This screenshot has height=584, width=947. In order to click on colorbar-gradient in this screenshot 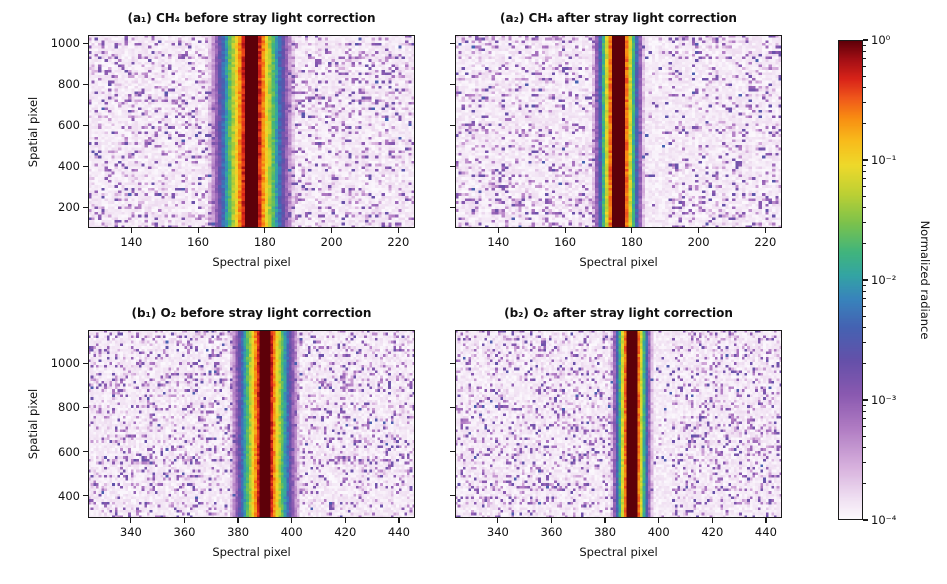, I will do `click(850, 280)`.